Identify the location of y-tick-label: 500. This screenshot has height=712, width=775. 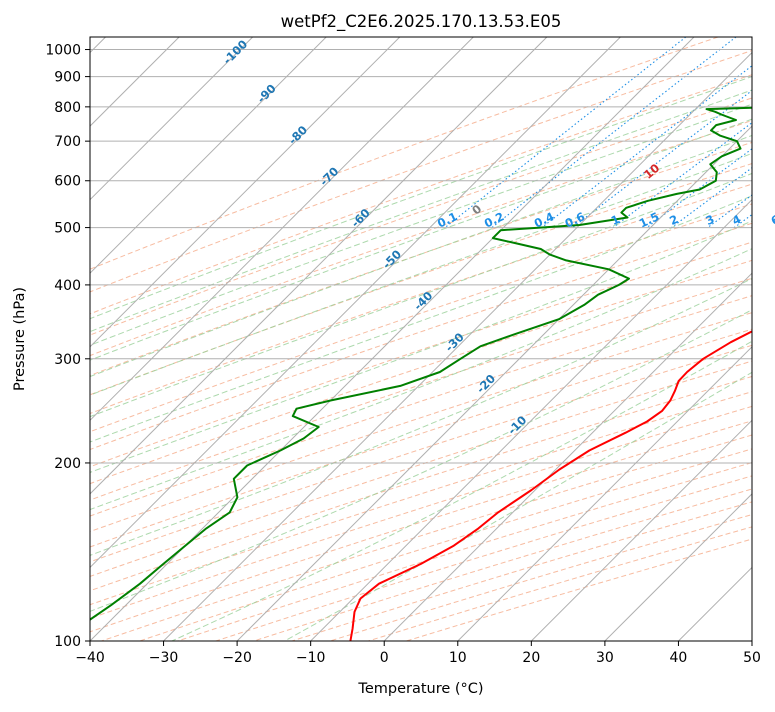
(67, 229).